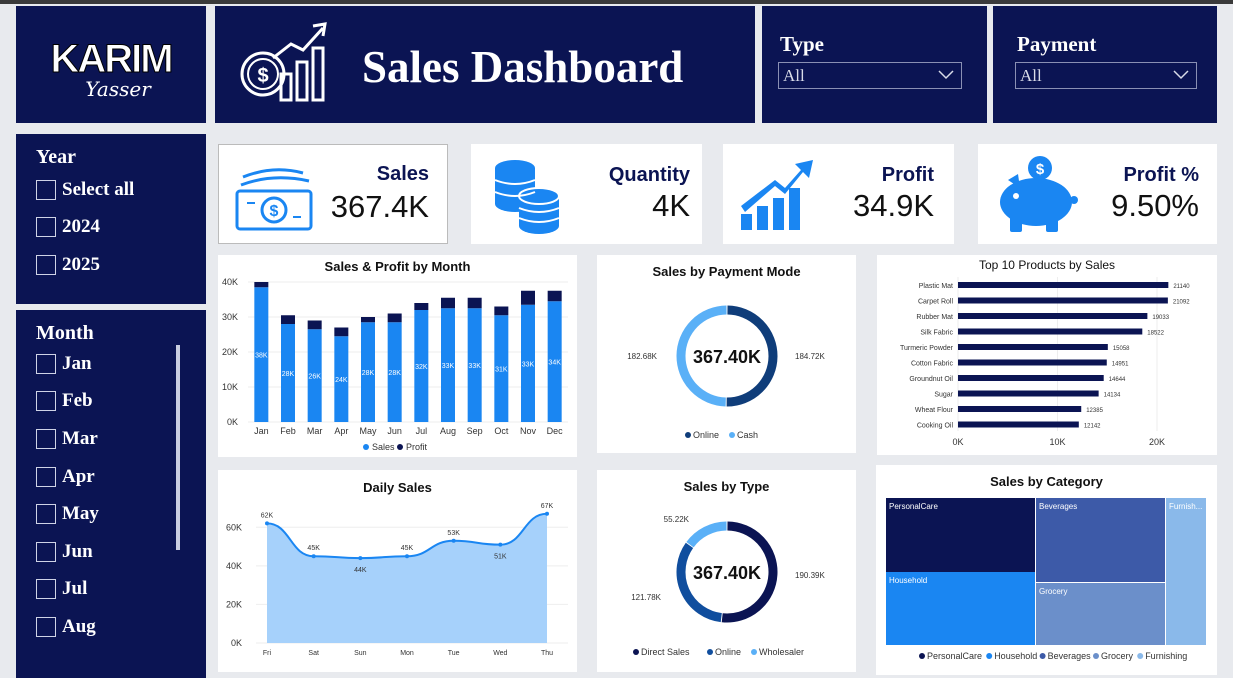  I want to click on data-label: 12385, so click(1094, 411).